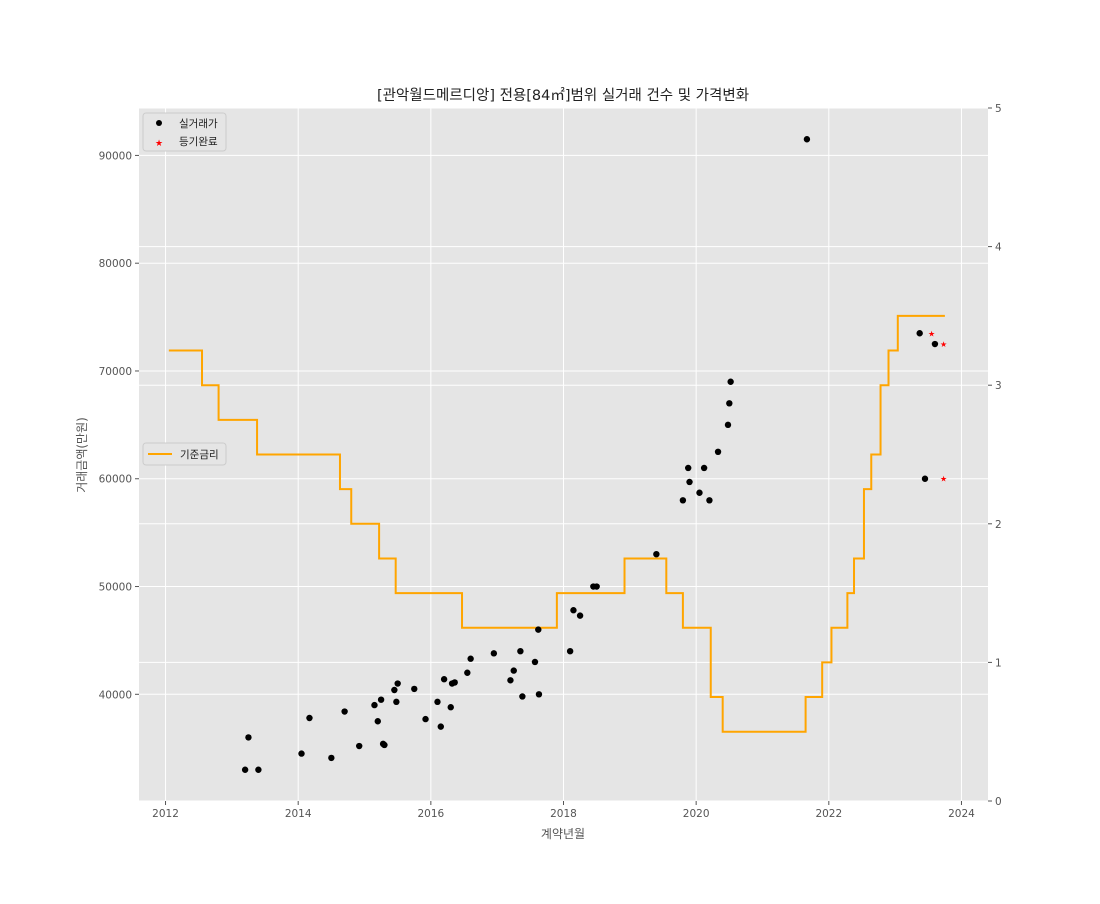  Describe the element at coordinates (998, 525) in the screenshot. I see `y2-tick-label: 2` at that location.